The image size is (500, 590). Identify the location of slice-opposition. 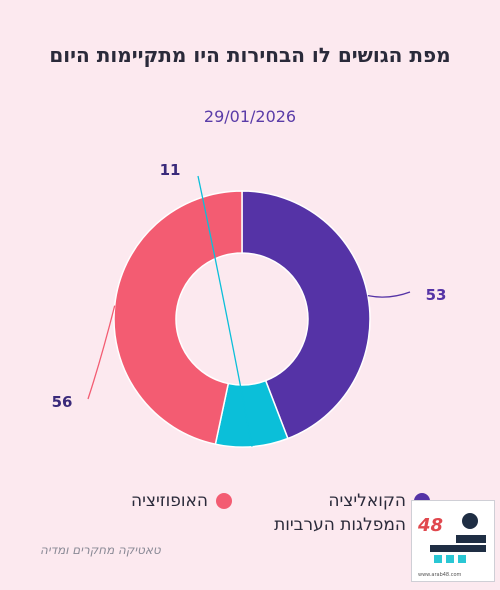
(178, 318).